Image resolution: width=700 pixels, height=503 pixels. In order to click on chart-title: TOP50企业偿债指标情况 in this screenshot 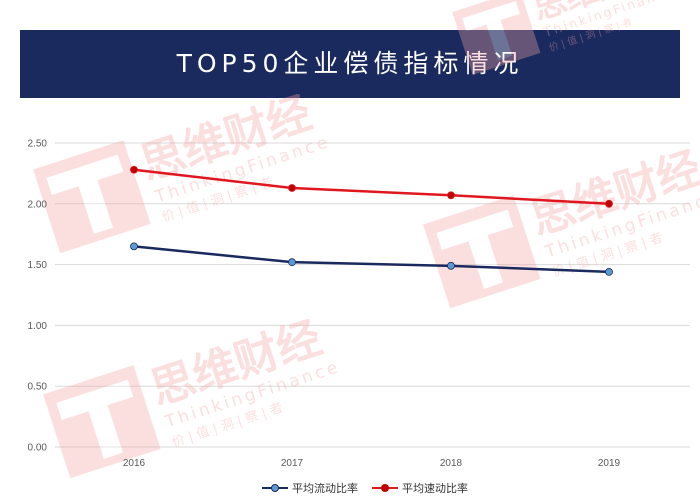, I will do `click(350, 63)`.